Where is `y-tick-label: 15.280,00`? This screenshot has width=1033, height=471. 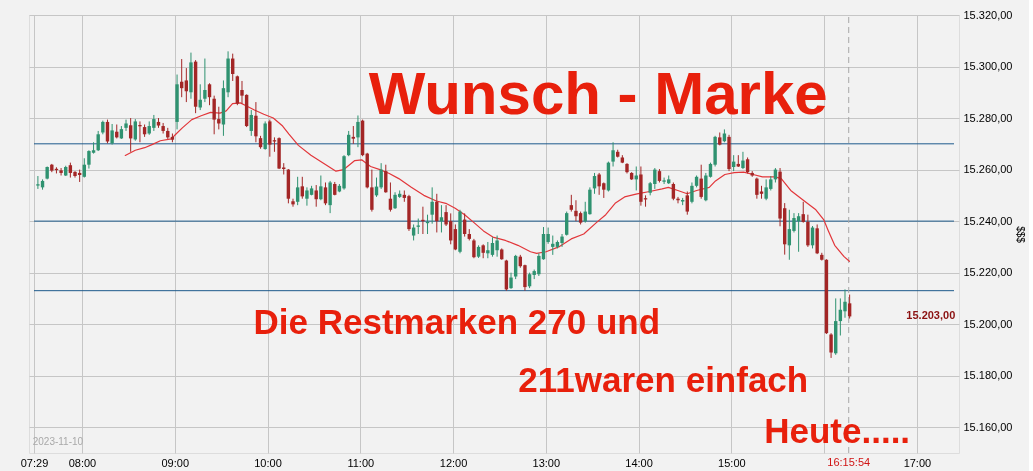 y-tick-label: 15.280,00 is located at coordinates (988, 117).